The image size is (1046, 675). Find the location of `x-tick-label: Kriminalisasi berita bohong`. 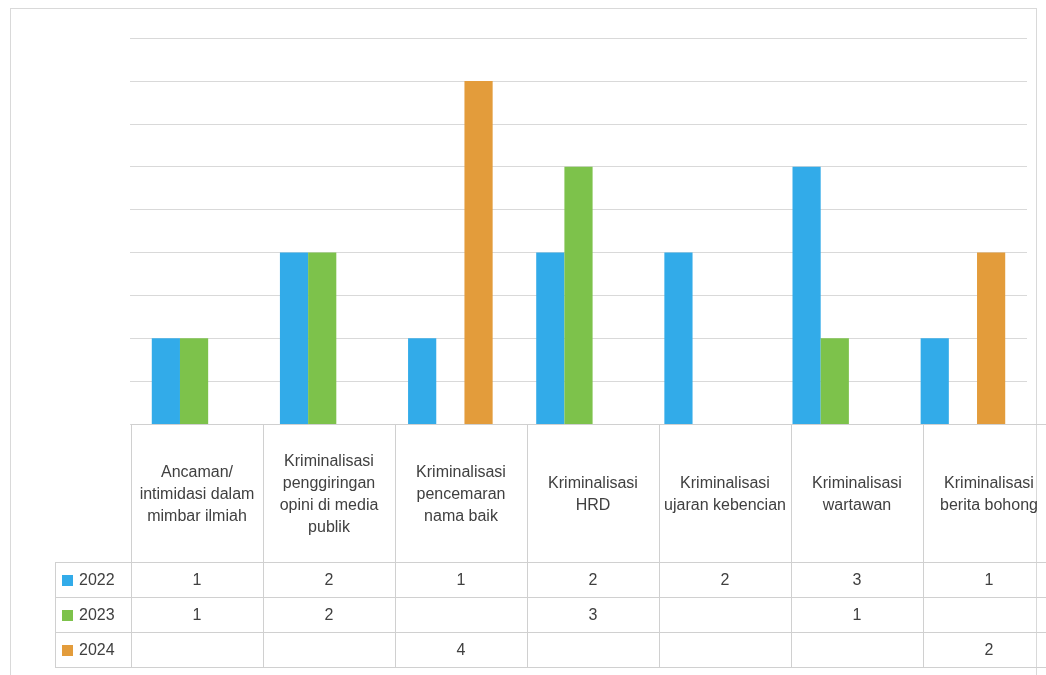

x-tick-label: Kriminalisasi berita bohong is located at coordinates (984, 493).